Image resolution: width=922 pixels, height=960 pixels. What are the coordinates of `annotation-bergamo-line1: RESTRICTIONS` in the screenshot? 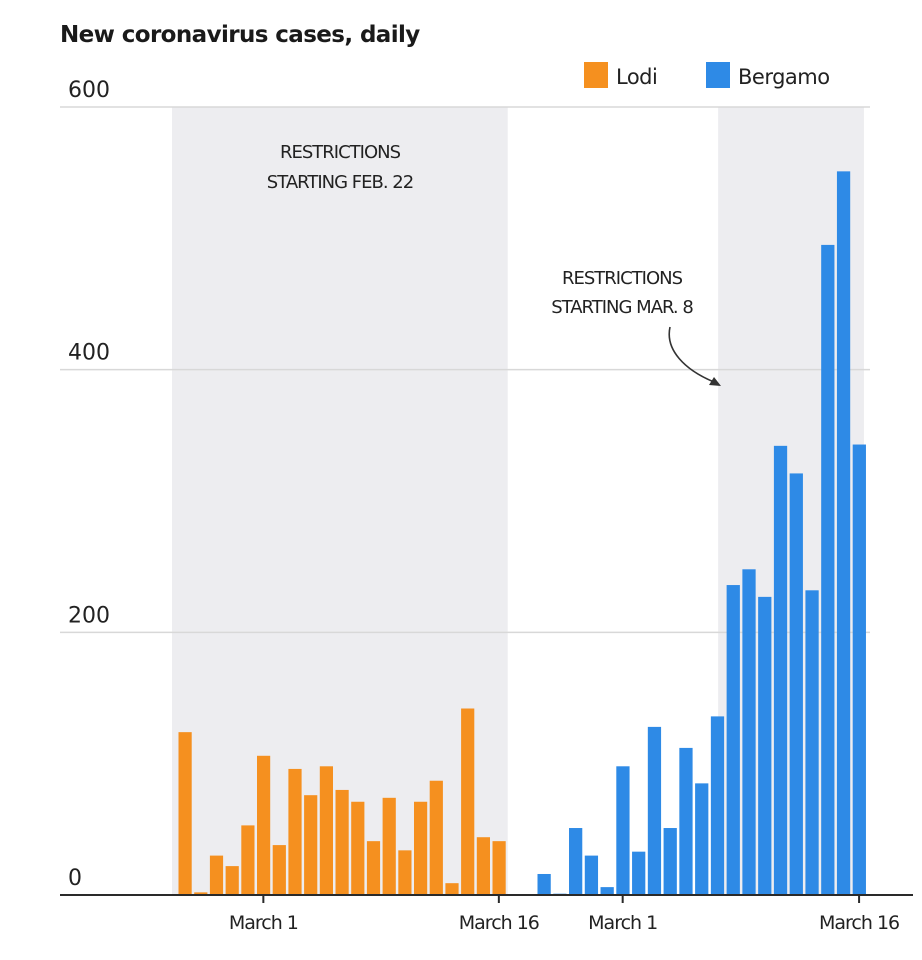 It's located at (622, 278).